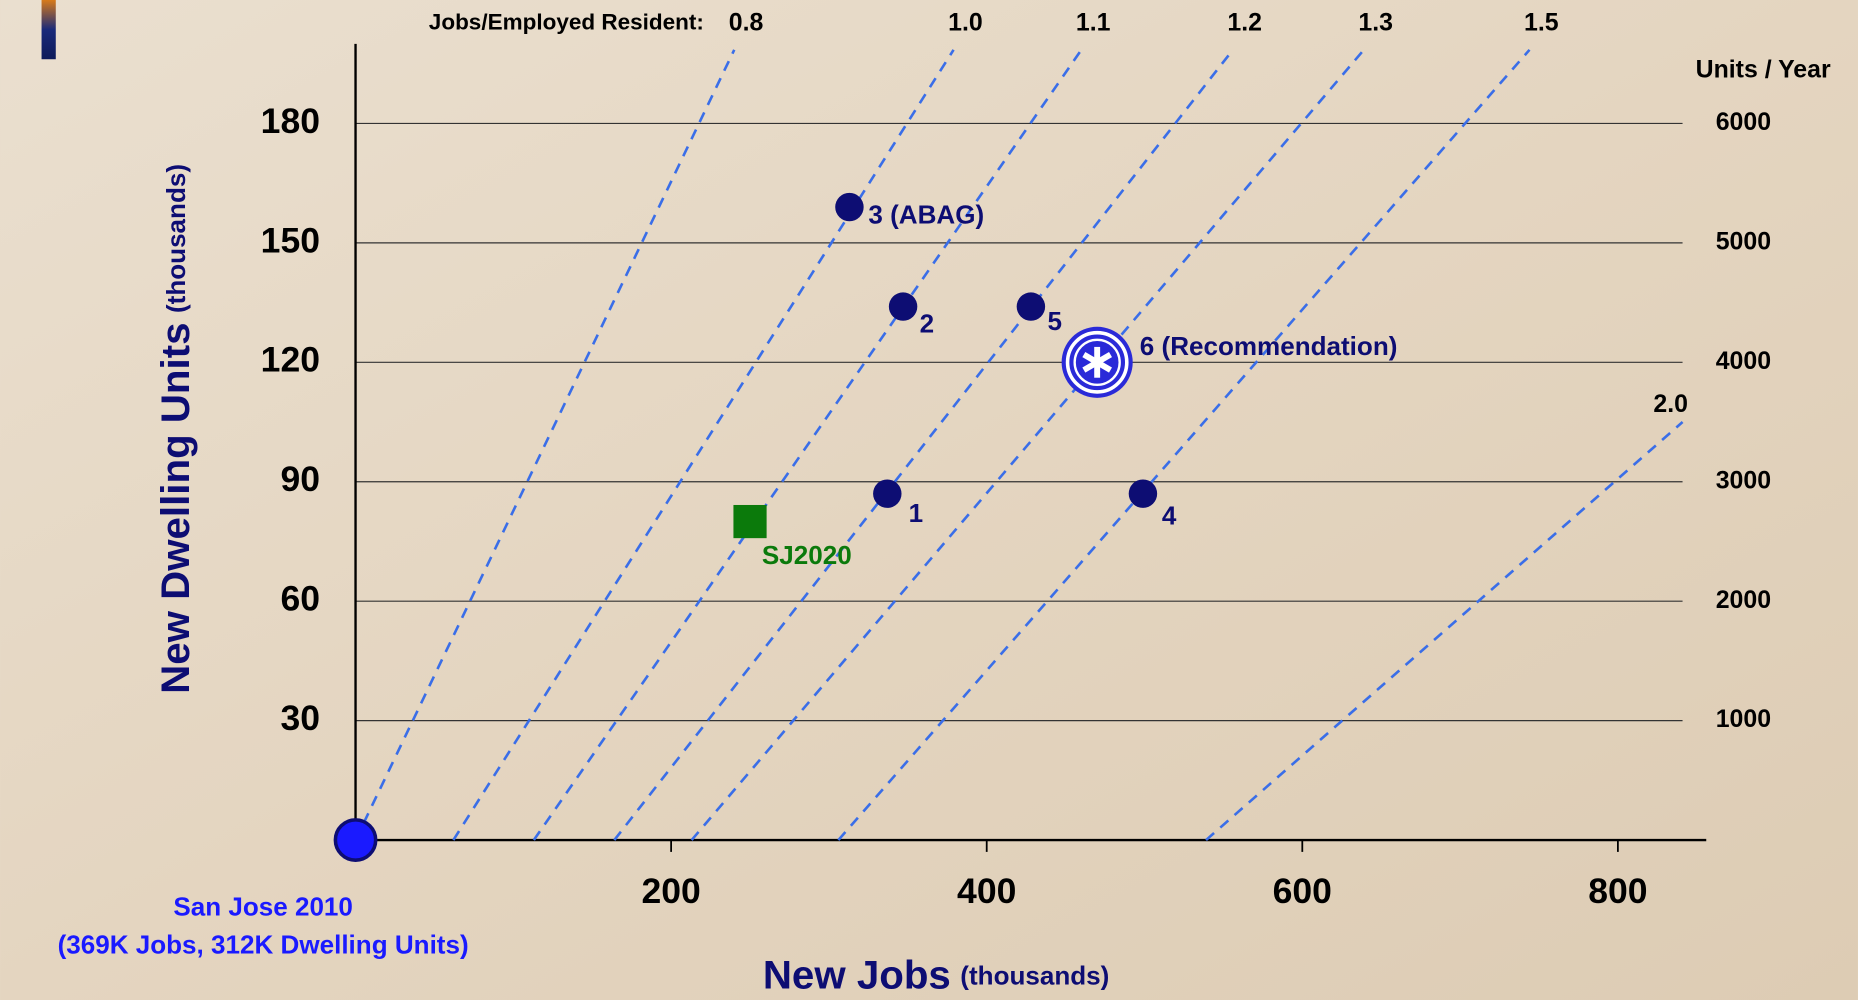  What do you see at coordinates (1375, 22) in the screenshot?
I see `ratio-label: 1.3` at bounding box center [1375, 22].